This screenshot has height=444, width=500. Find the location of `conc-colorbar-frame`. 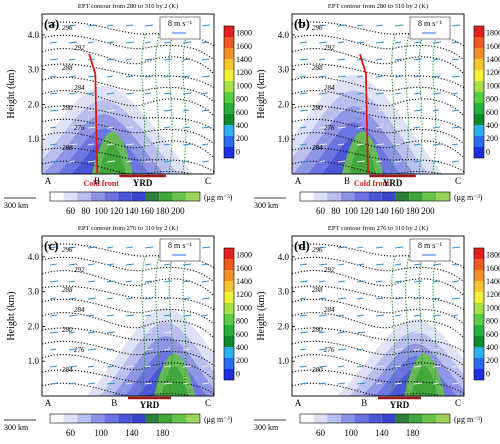

conc-colorbar-frame is located at coordinates (375, 196).